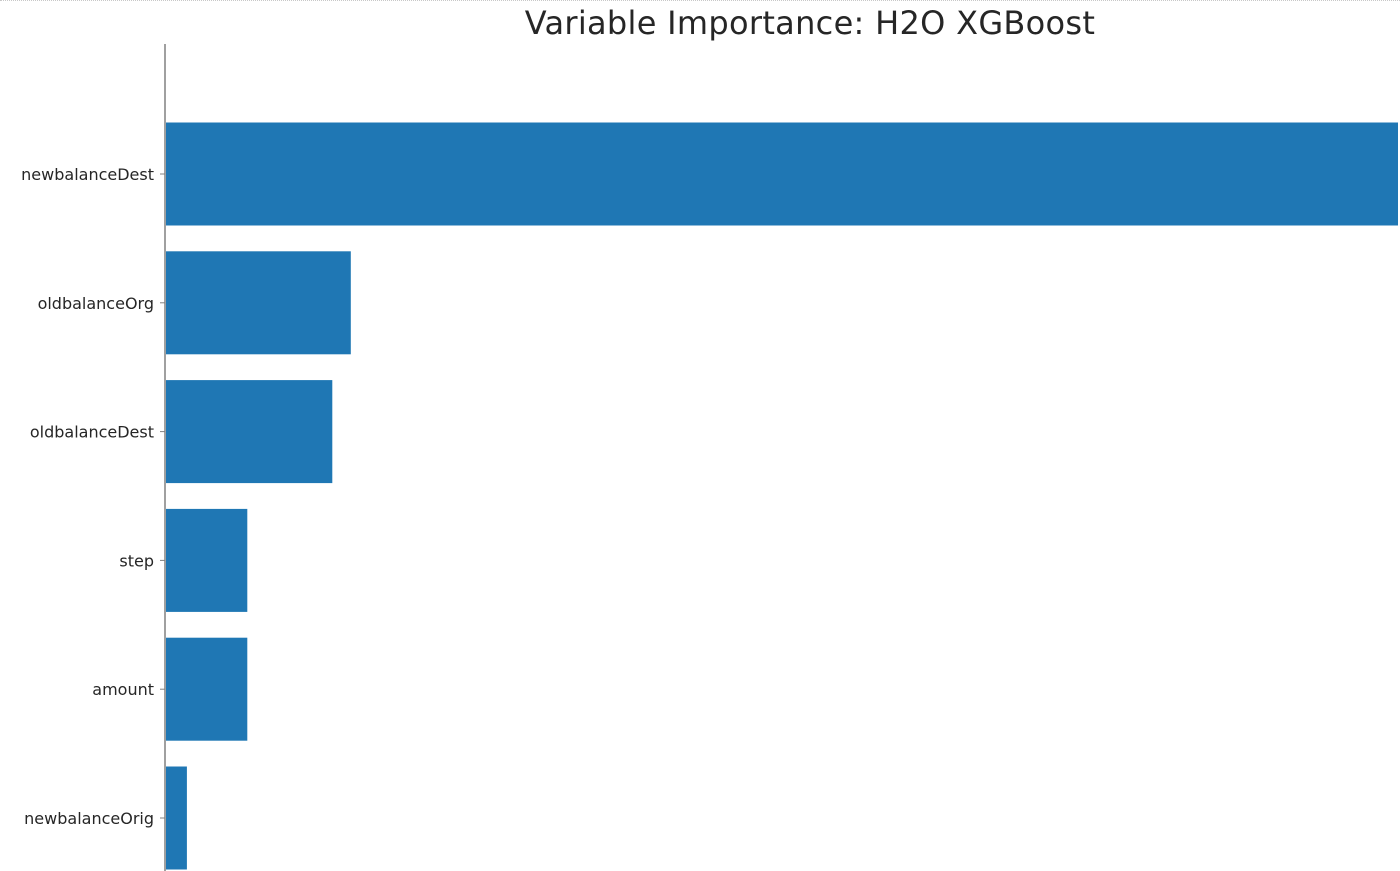  I want to click on figure-top-border, so click(700, 0).